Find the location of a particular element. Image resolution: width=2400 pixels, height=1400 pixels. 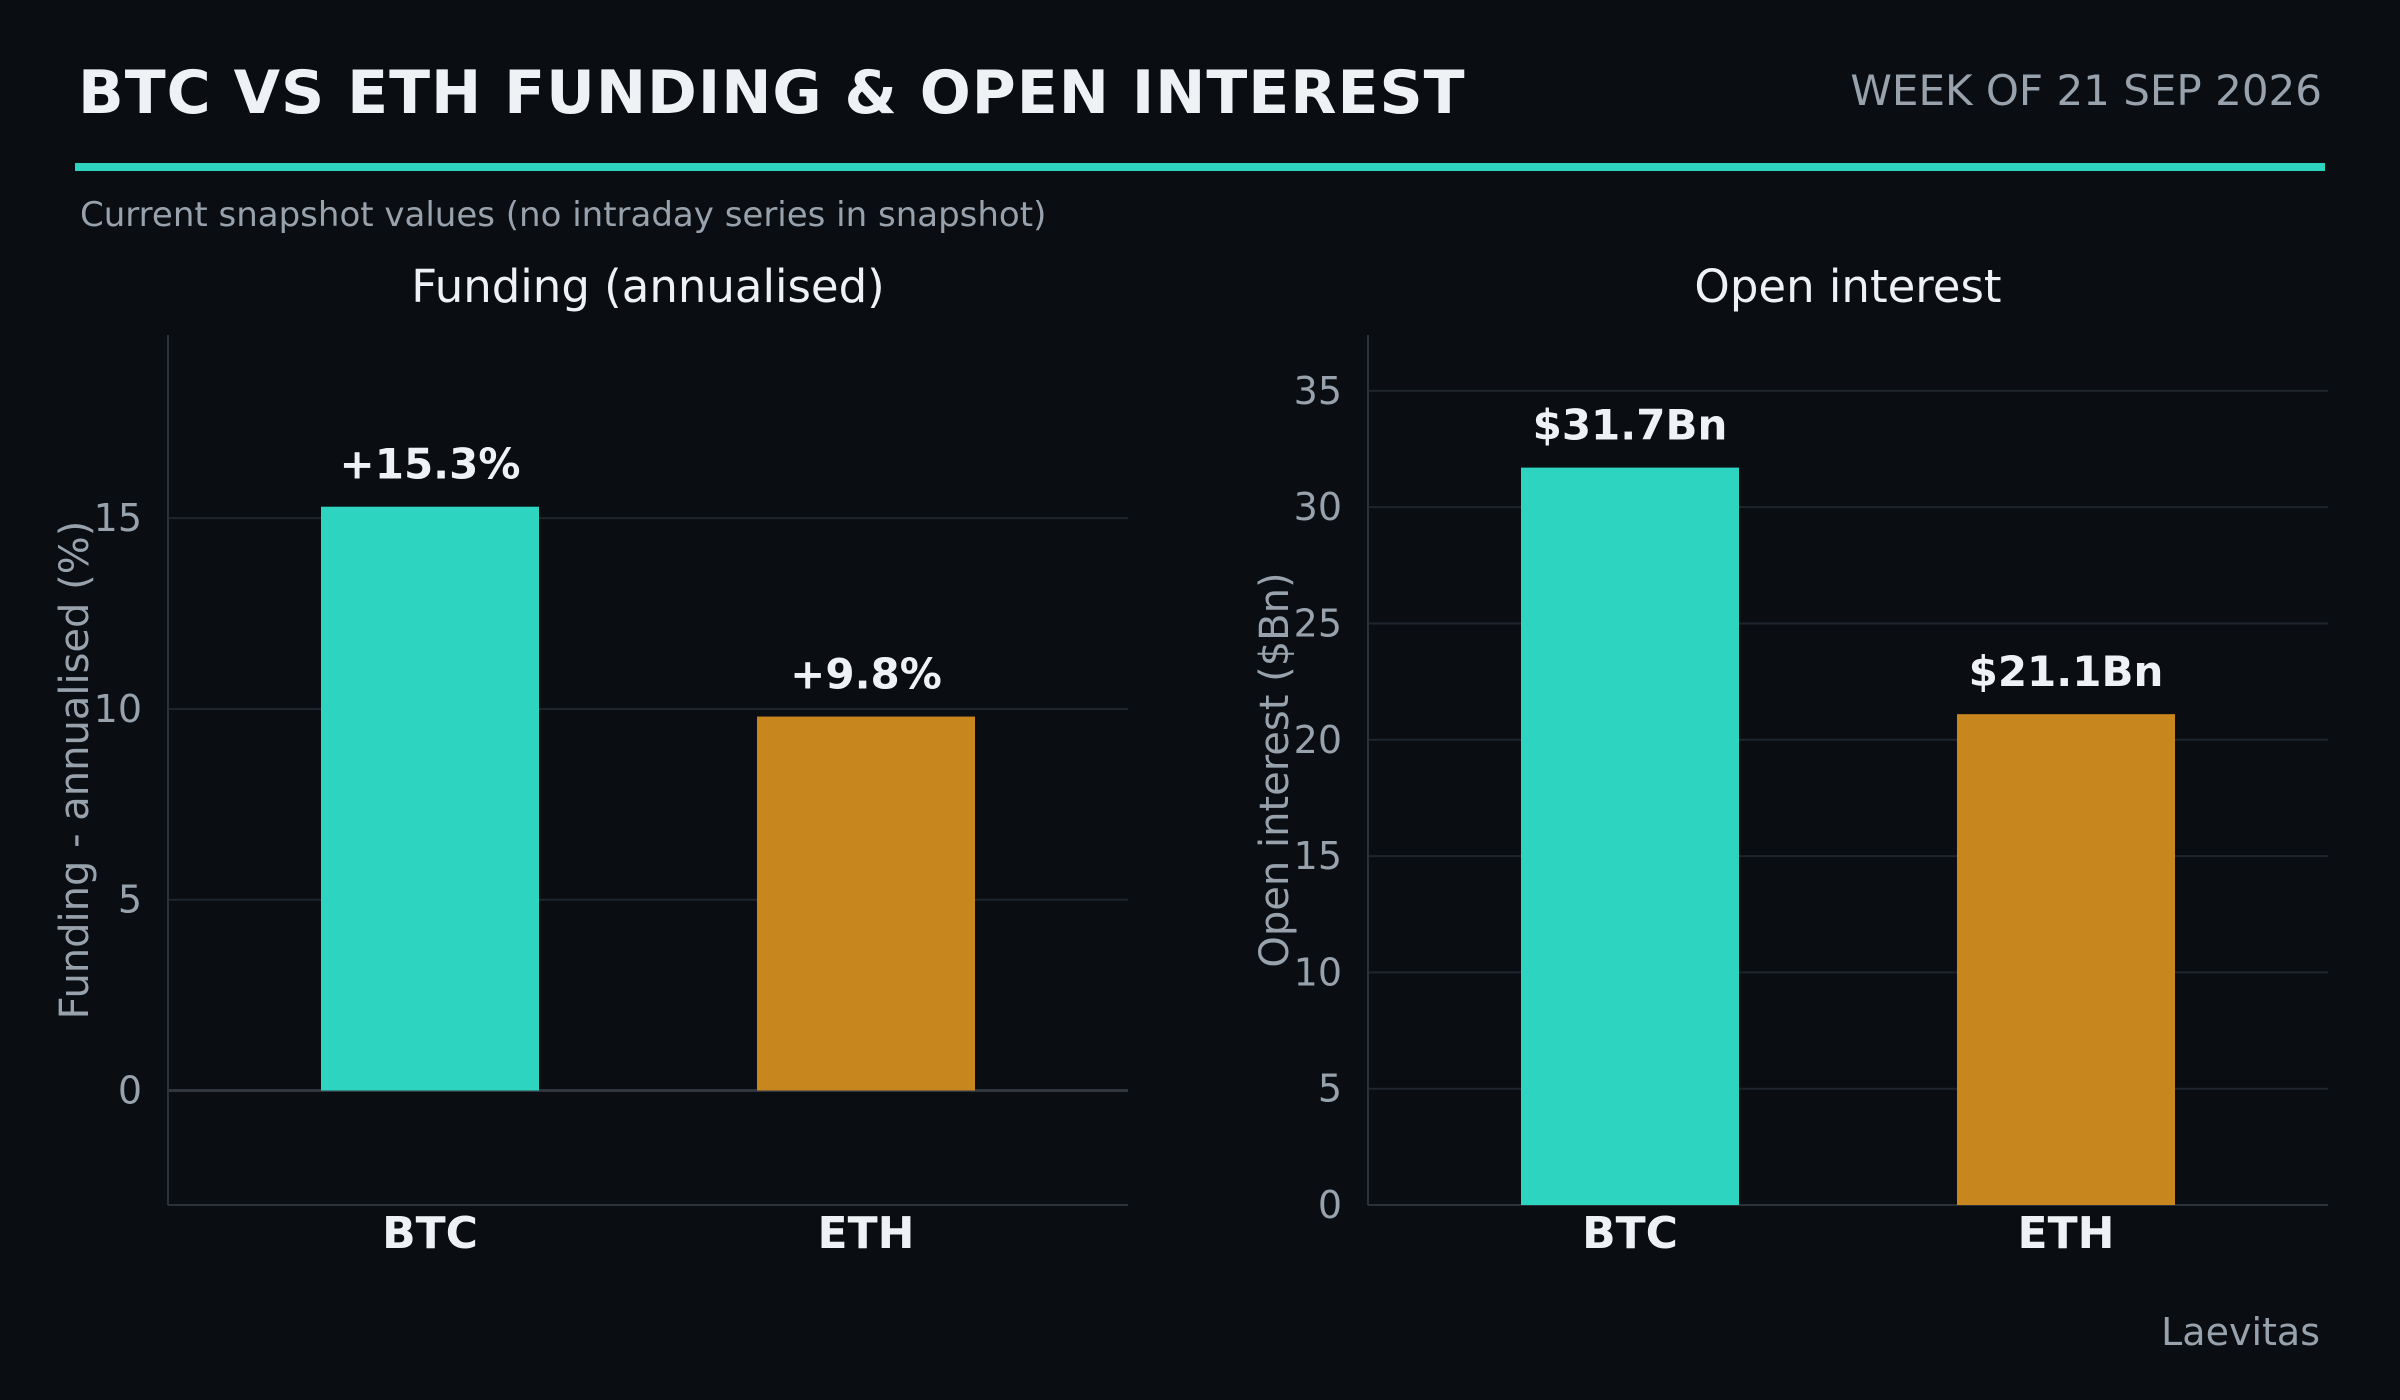

funding-panel-title: Funding (annualised) is located at coordinates (647, 286).